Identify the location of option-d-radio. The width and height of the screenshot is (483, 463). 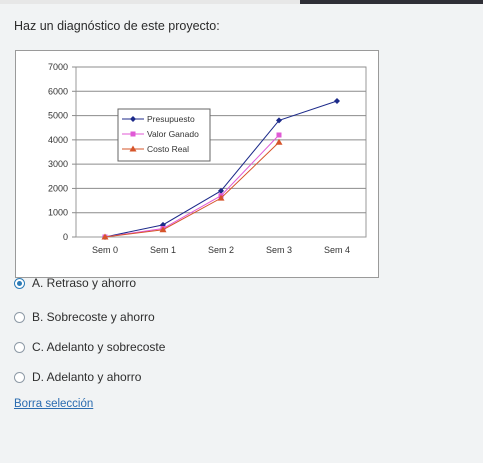
(19, 377).